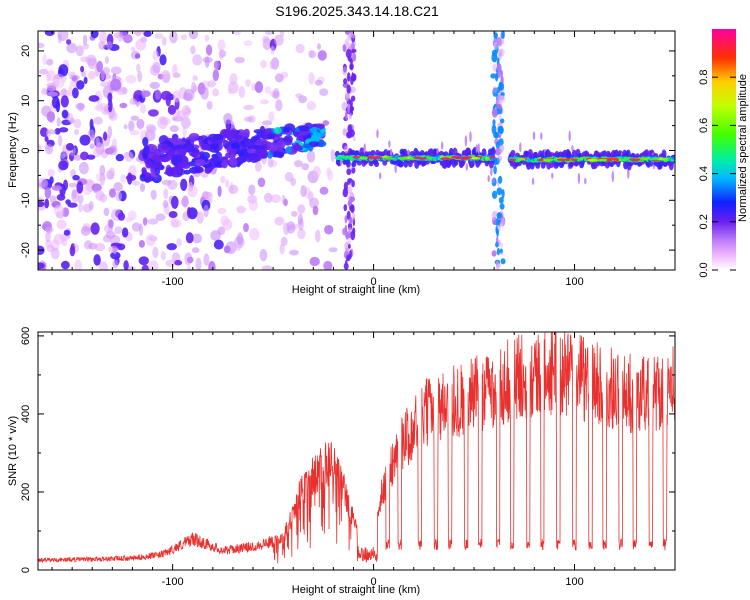  I want to click on snr-ytick-label: 200, so click(26, 492).